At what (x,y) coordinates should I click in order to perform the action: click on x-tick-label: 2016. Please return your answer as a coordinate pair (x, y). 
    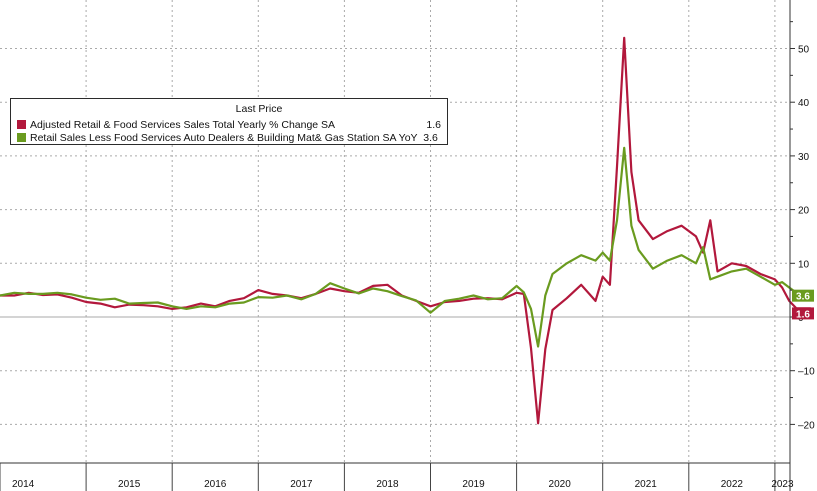
    Looking at the image, I should click on (215, 484).